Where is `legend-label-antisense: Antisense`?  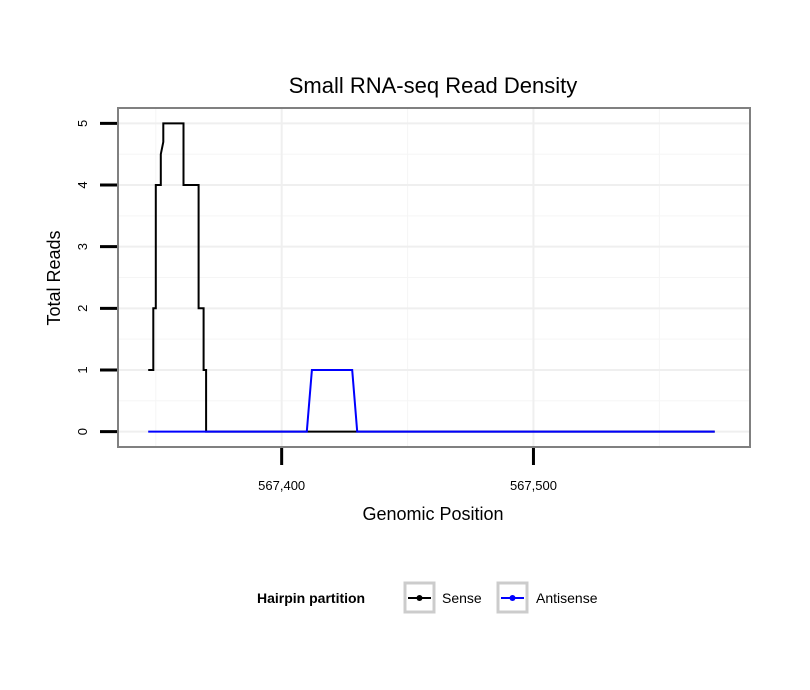
legend-label-antisense: Antisense is located at coordinates (567, 598).